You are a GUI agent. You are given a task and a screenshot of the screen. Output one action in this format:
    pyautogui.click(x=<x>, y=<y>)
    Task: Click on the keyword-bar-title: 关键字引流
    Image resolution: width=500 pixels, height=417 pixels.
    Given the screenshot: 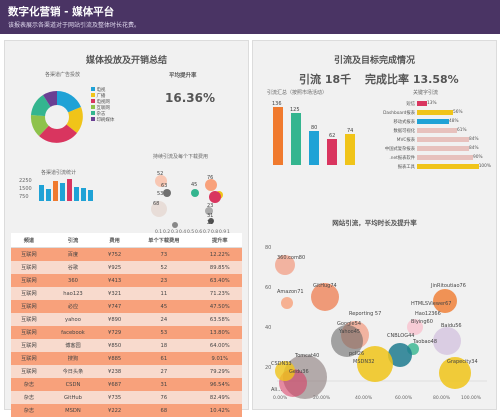 What is the action you would take?
    pyautogui.click(x=426, y=93)
    